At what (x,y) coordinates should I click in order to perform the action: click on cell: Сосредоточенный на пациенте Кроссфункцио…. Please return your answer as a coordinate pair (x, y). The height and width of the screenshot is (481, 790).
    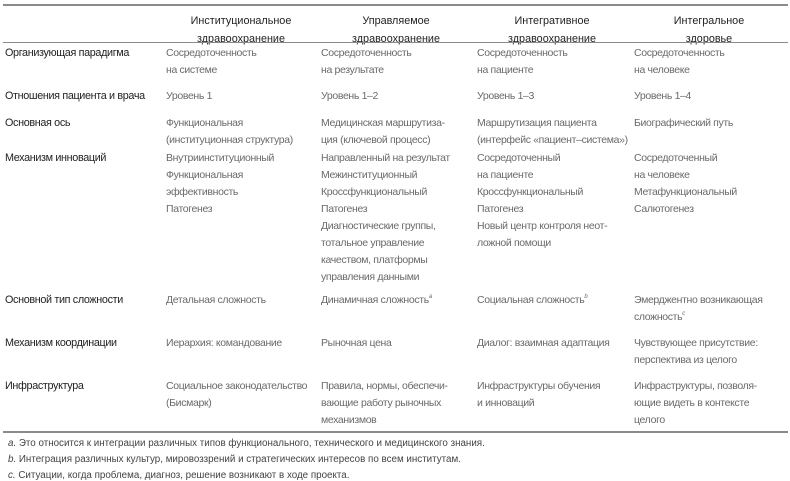
    Looking at the image, I should click on (542, 200).